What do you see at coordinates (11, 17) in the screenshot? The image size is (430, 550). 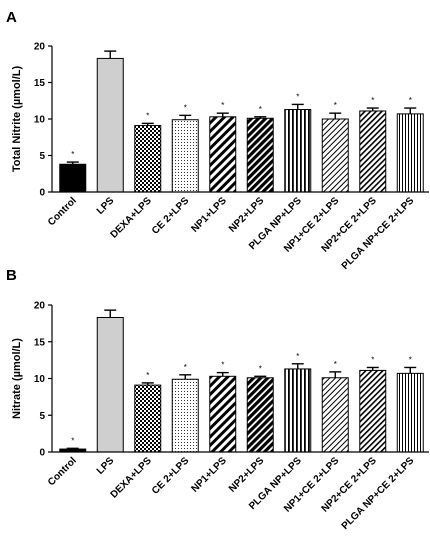 I see `panel-label: A` at bounding box center [11, 17].